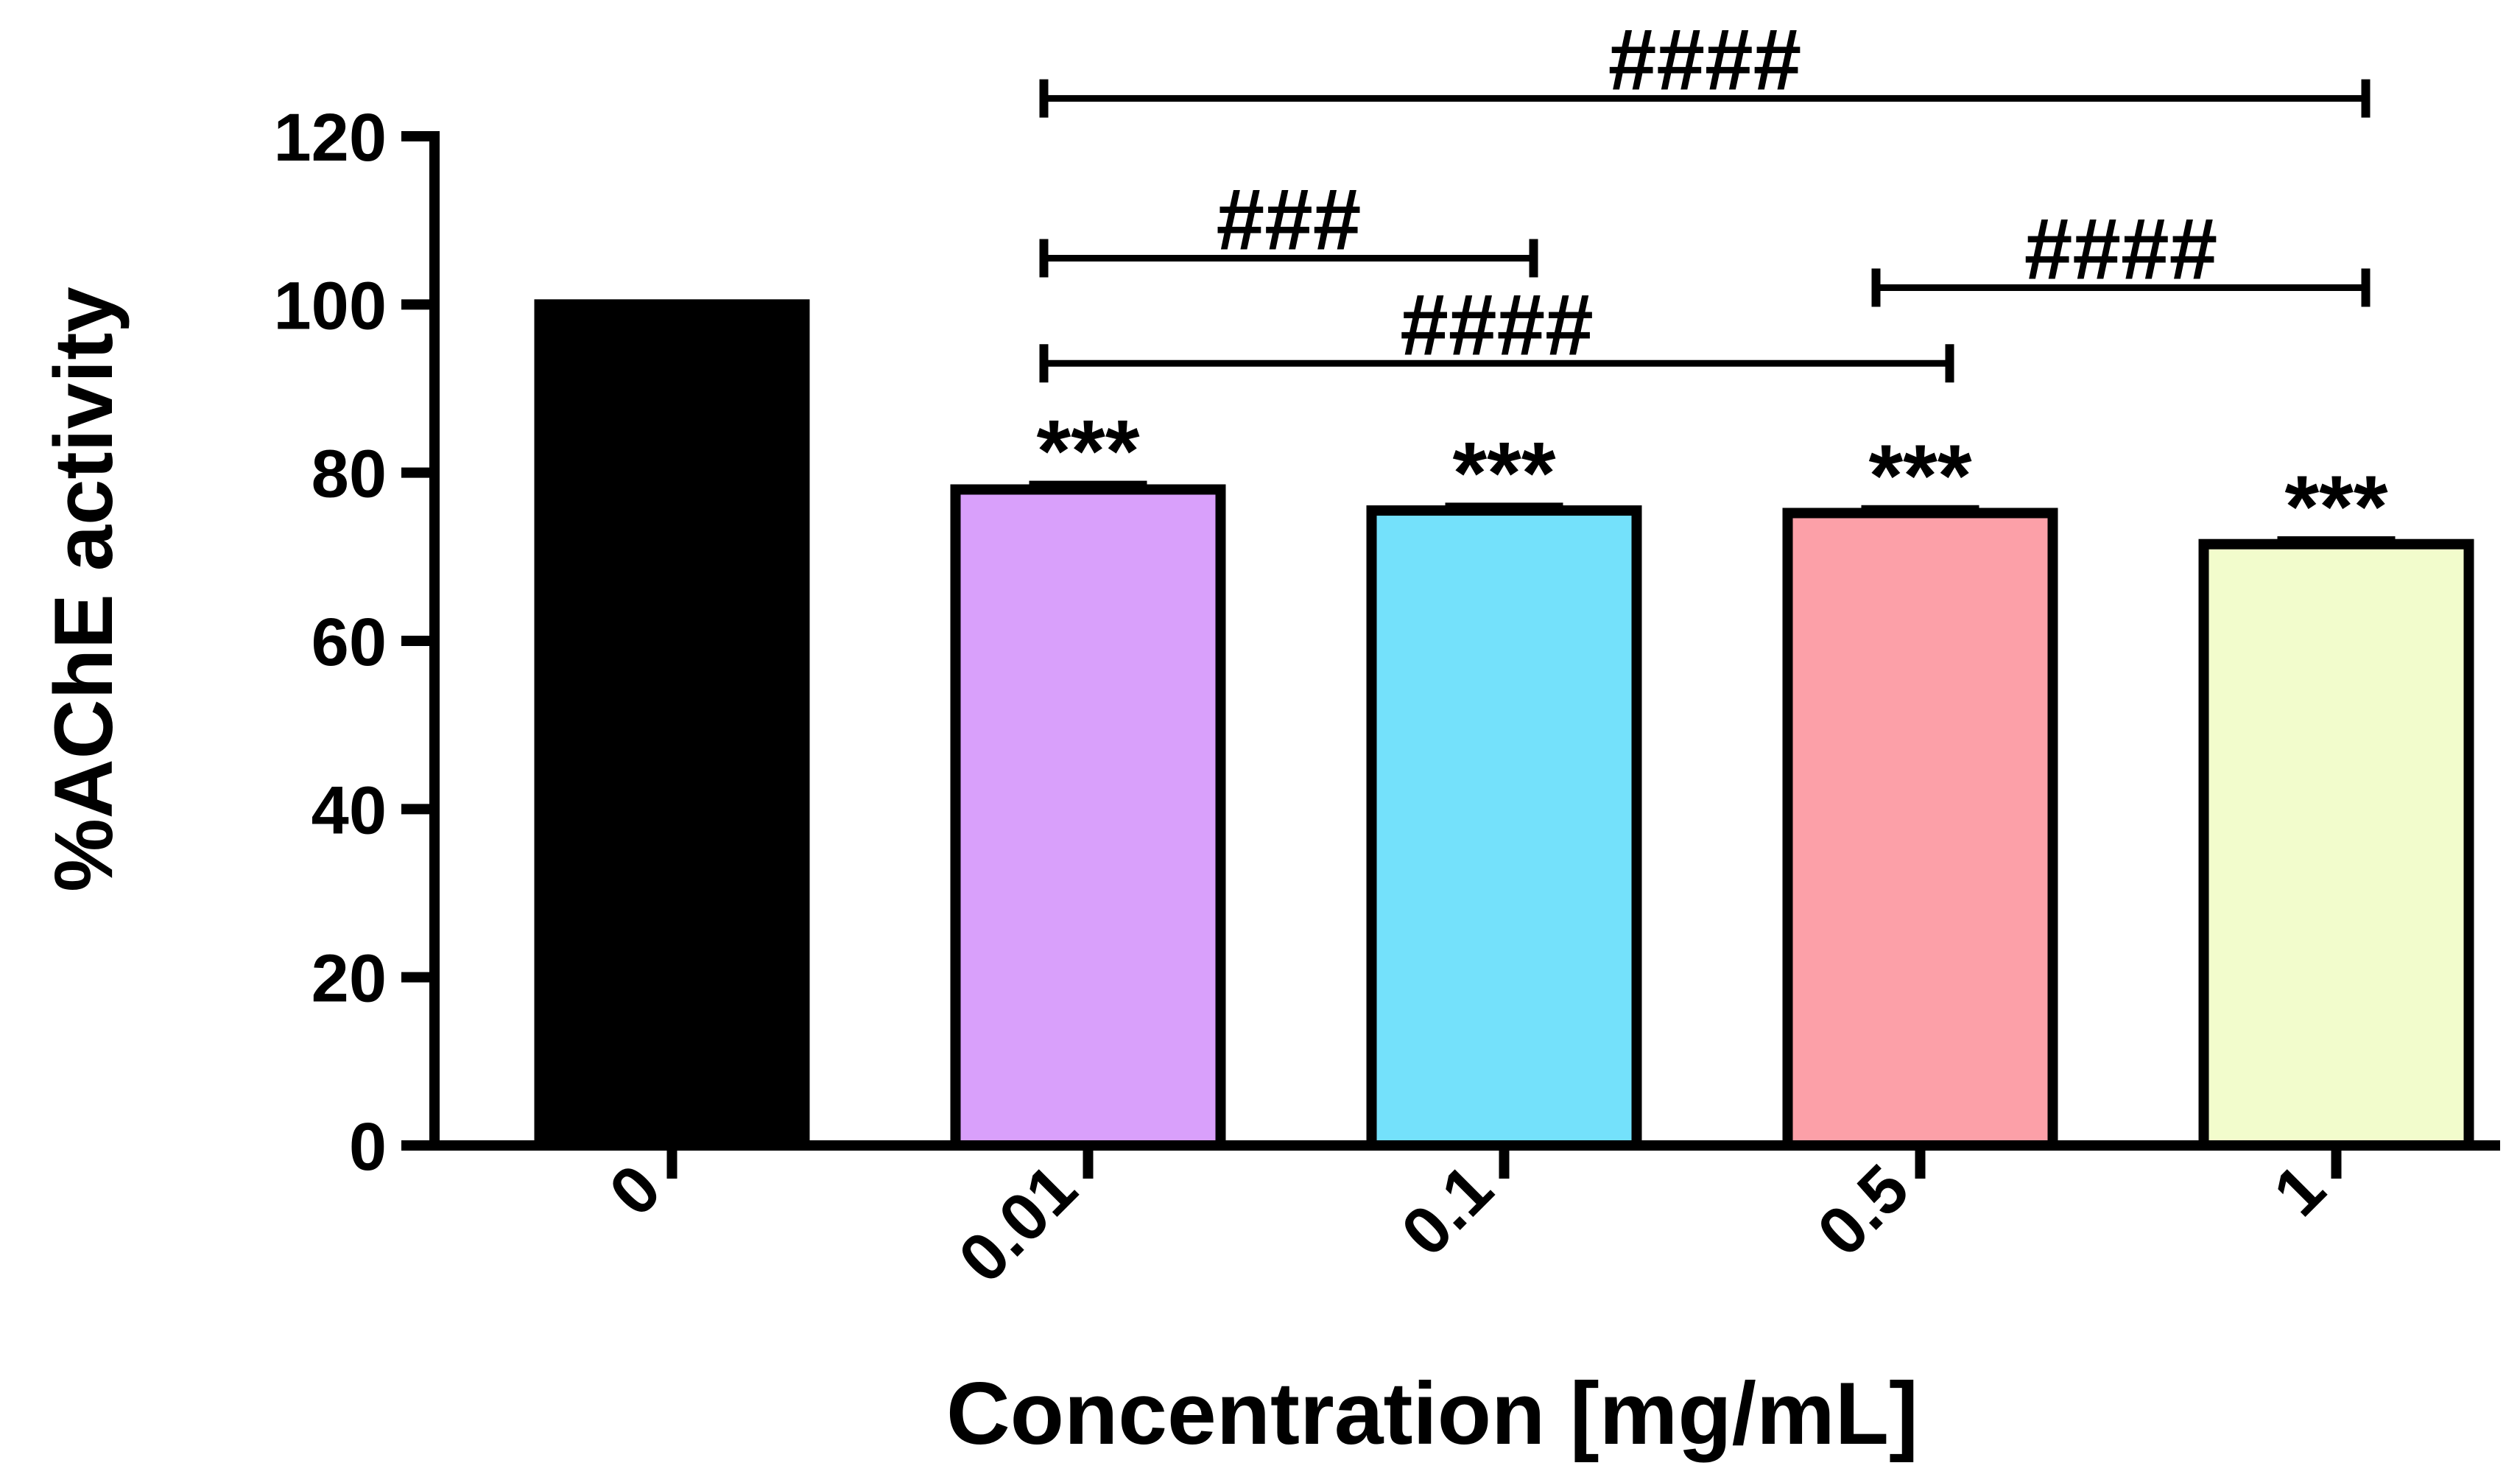 This screenshot has width=2520, height=1474. Describe the element at coordinates (1088, 817) in the screenshot. I see `bar-0.01` at that location.